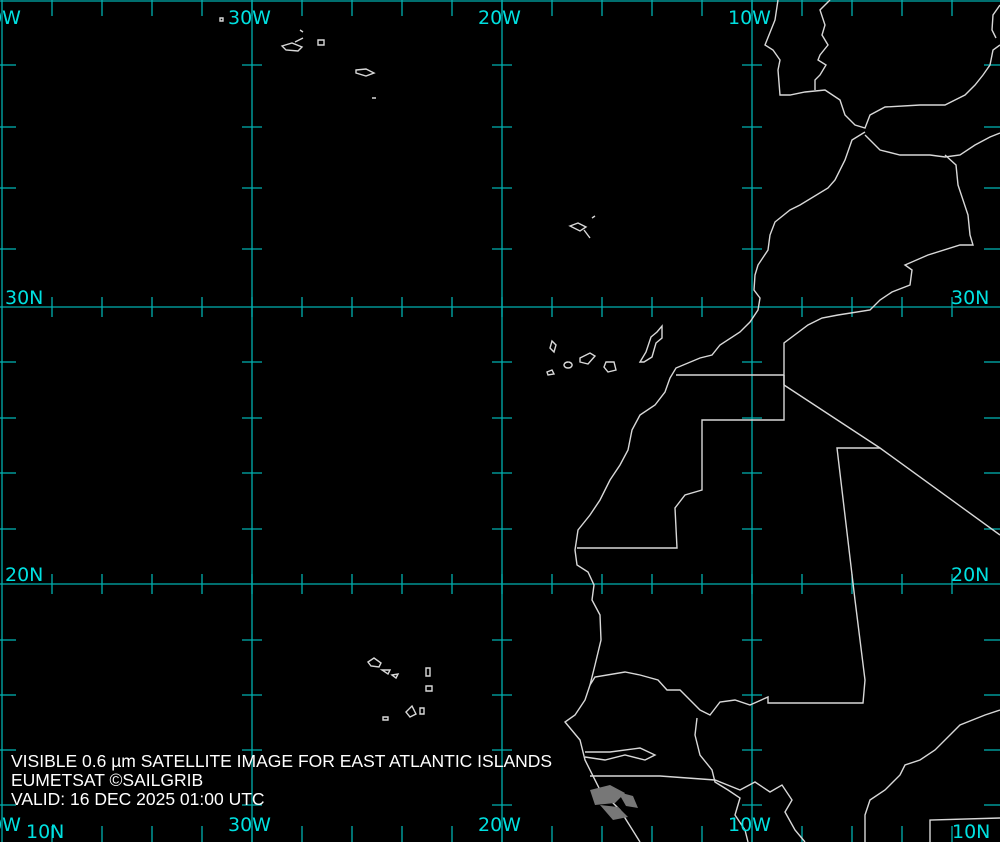  What do you see at coordinates (399, 689) in the screenshot?
I see `cape-verde-islands` at bounding box center [399, 689].